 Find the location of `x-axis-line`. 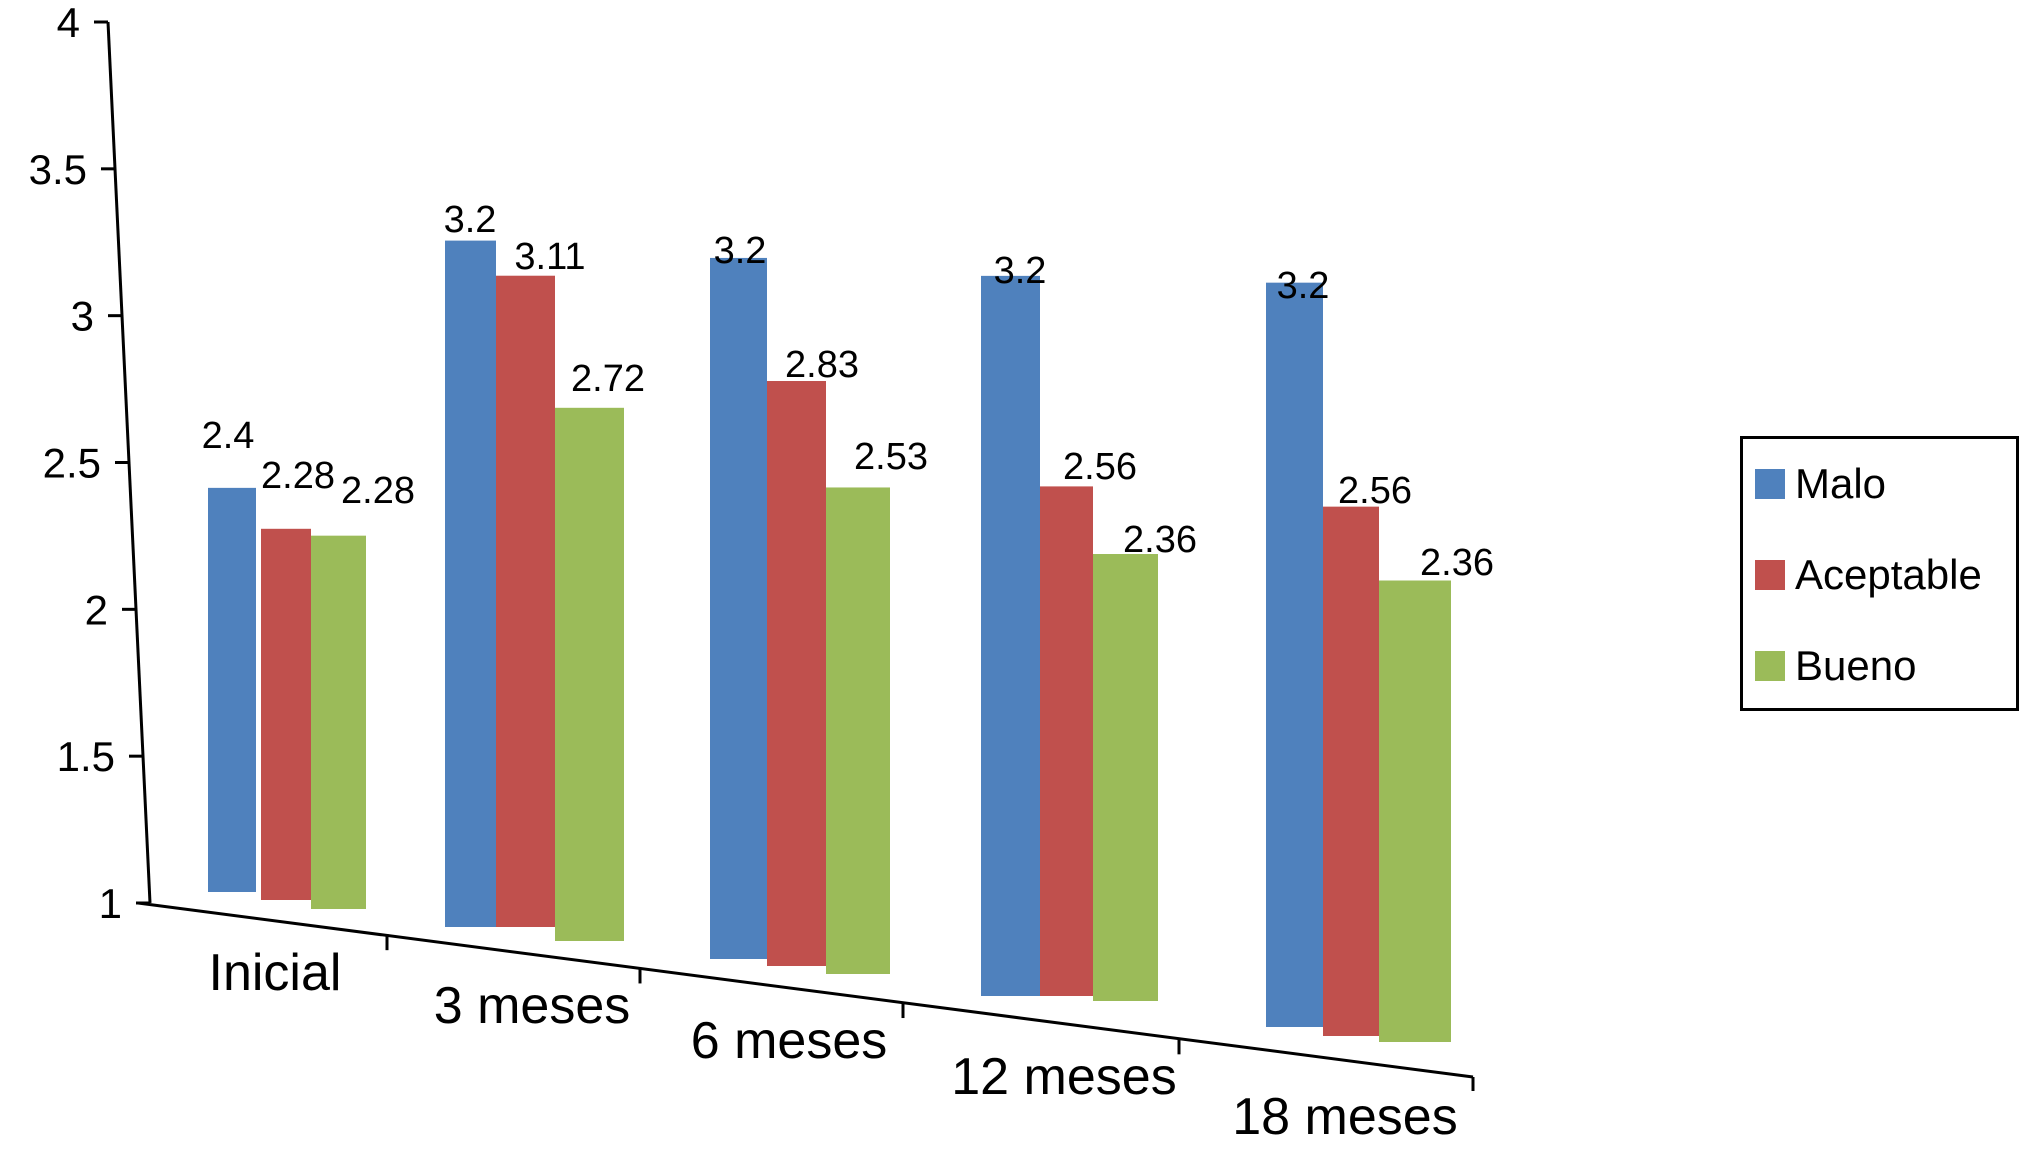

x-axis-line is located at coordinates (805, 990).